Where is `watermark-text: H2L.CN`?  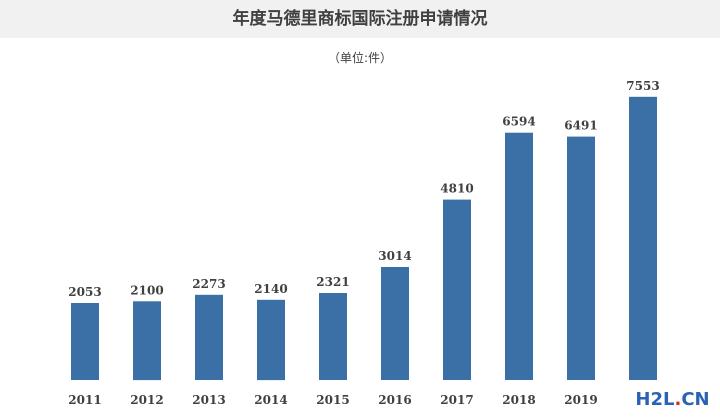 watermark-text: H2L.CN is located at coordinates (672, 399).